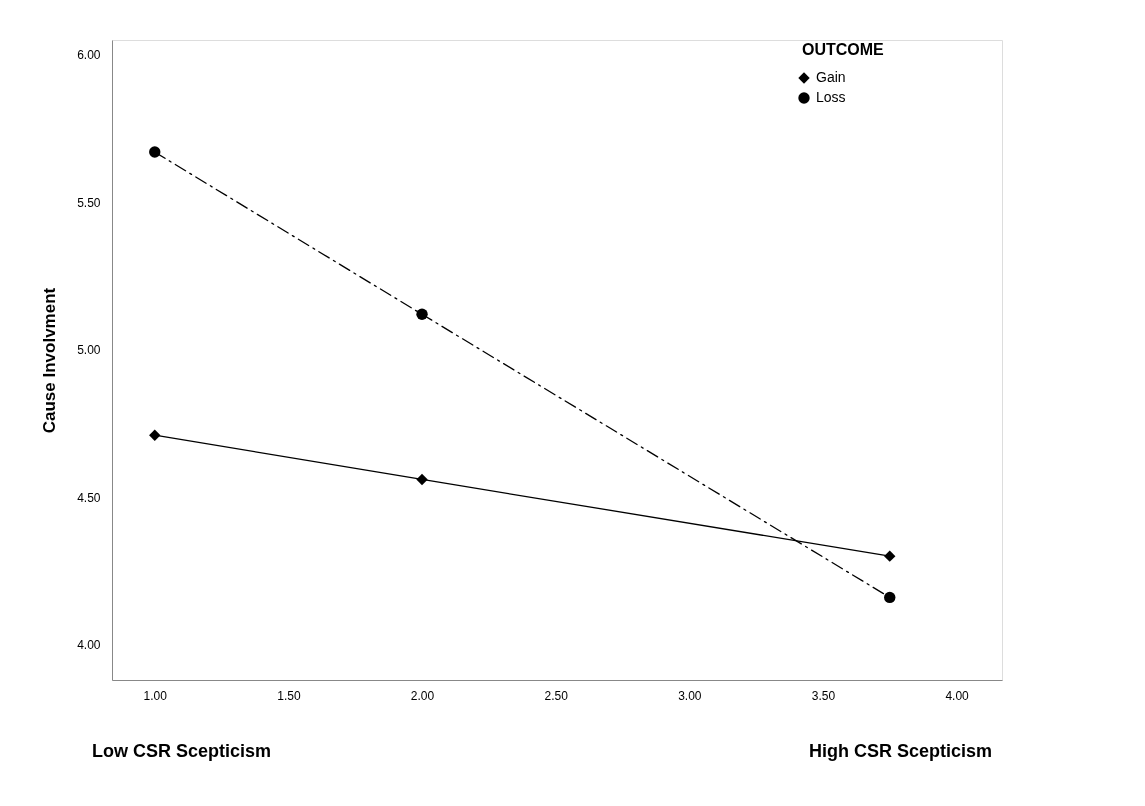 The width and height of the screenshot is (1145, 806). What do you see at coordinates (900, 751) in the screenshot?
I see `text: High CSR Scepticism` at bounding box center [900, 751].